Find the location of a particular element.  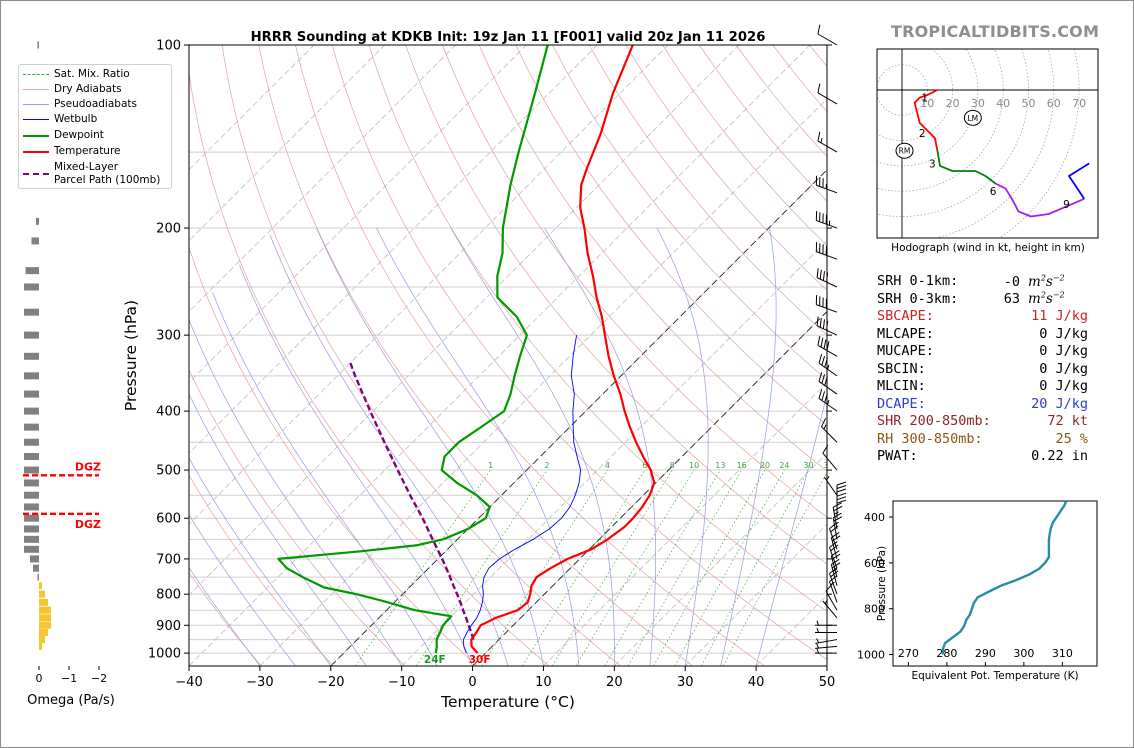

stat-label: SBCAPE: is located at coordinates (905, 316).